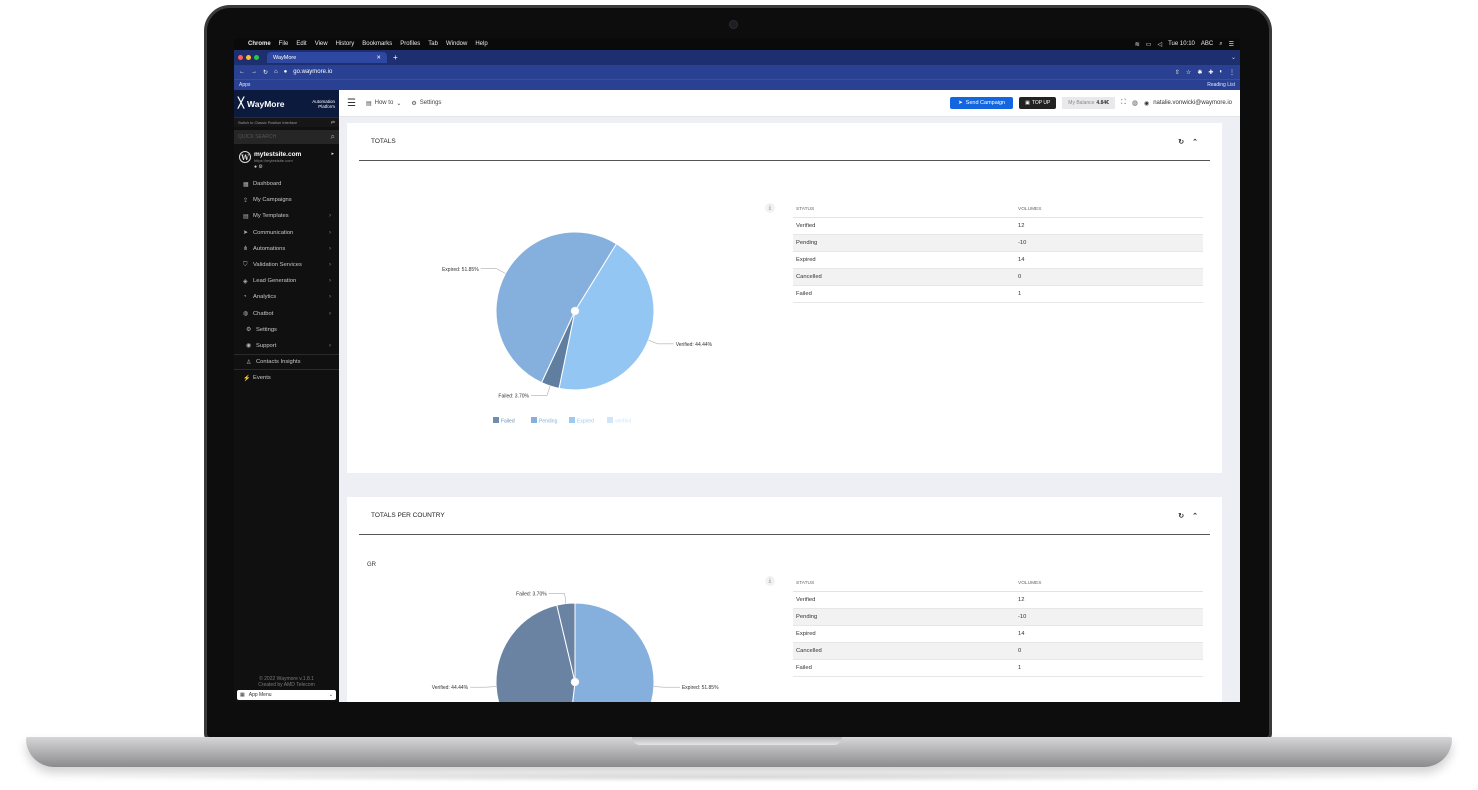 This screenshot has width=1478, height=790. I want to click on wifi-icon: ≋, so click(1137, 44).